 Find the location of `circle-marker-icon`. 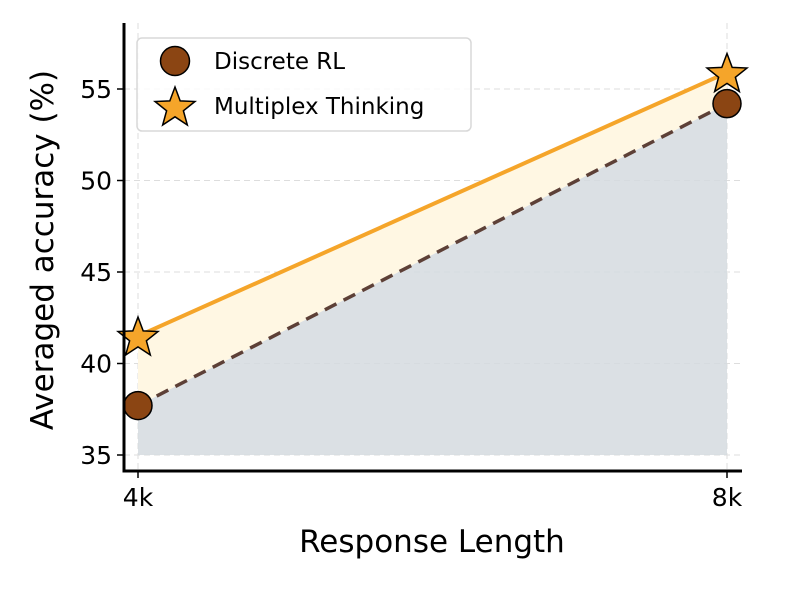

circle-marker-icon is located at coordinates (175, 61).